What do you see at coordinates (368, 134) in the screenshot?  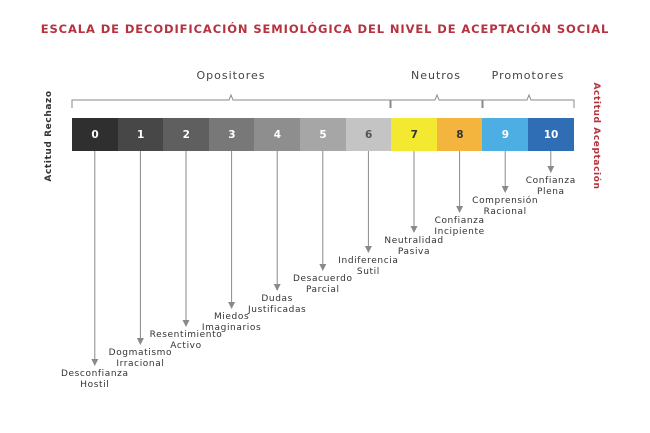 I see `scale-cell-6: 6` at bounding box center [368, 134].